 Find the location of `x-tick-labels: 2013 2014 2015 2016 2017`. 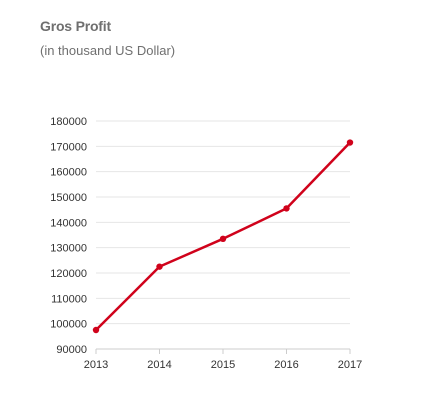

x-tick-labels: 2013 2014 2015 2016 2017 is located at coordinates (223, 365).